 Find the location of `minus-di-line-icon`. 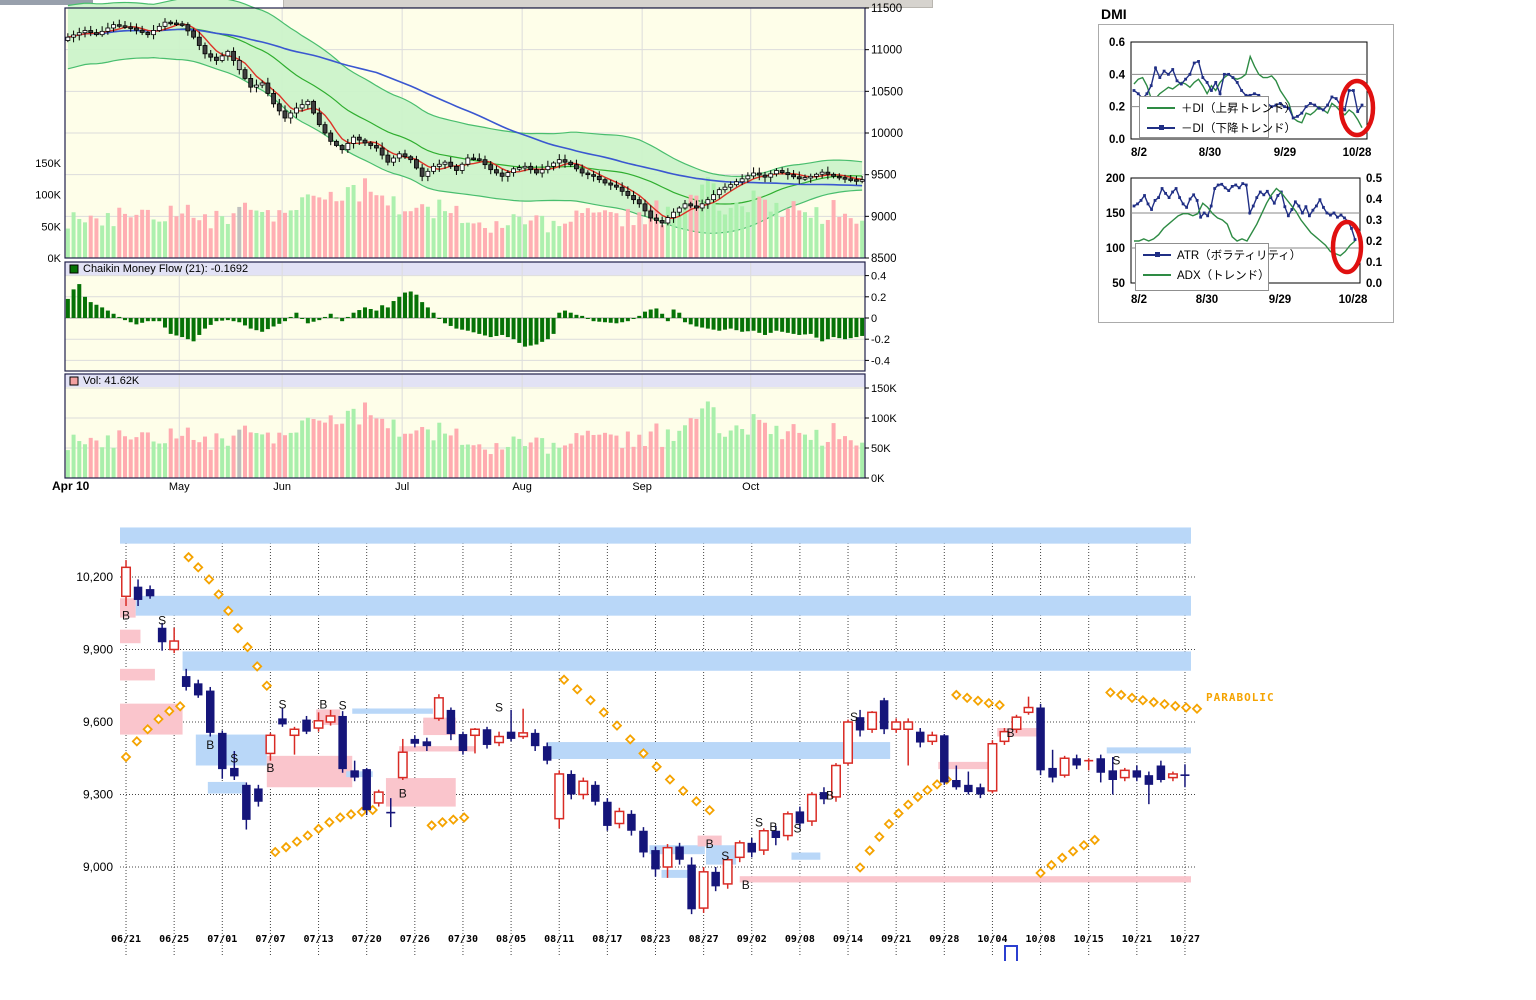

minus-di-line-icon is located at coordinates (1161, 127).